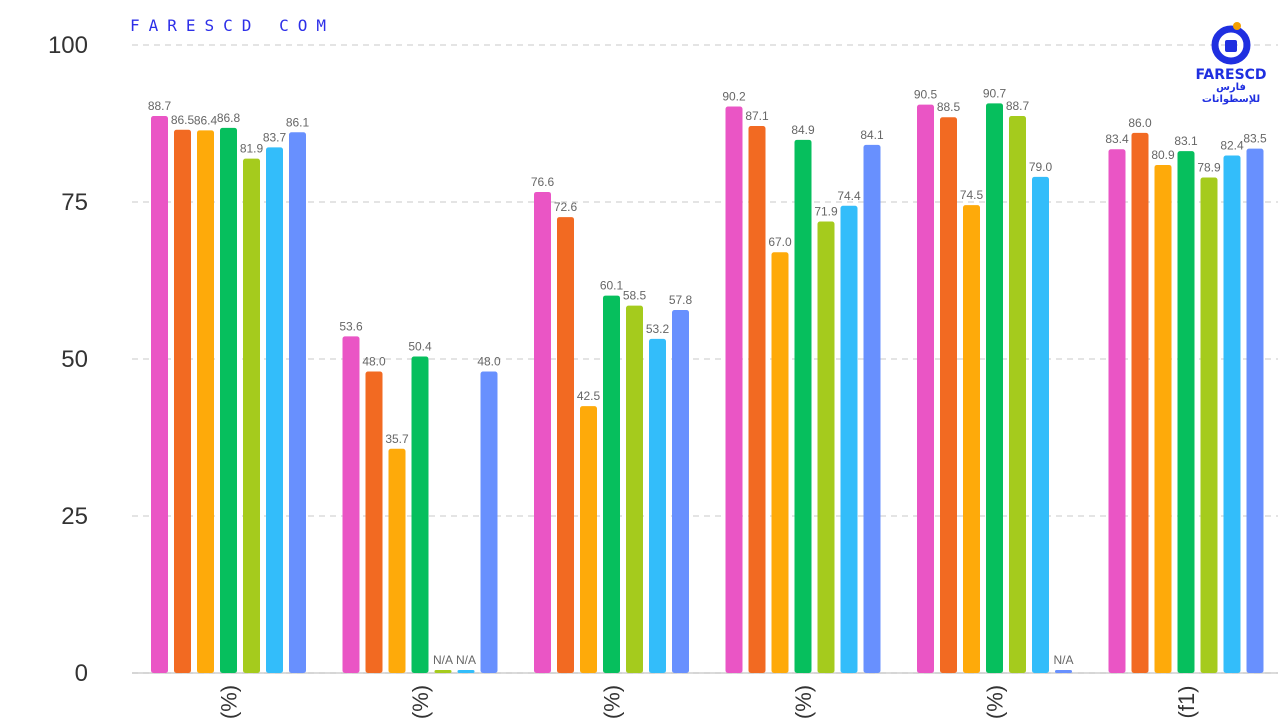 Image resolution: width=1280 pixels, height=720 pixels. What do you see at coordinates (252, 149) in the screenshot?
I see `bar-value-label: 81.9` at bounding box center [252, 149].